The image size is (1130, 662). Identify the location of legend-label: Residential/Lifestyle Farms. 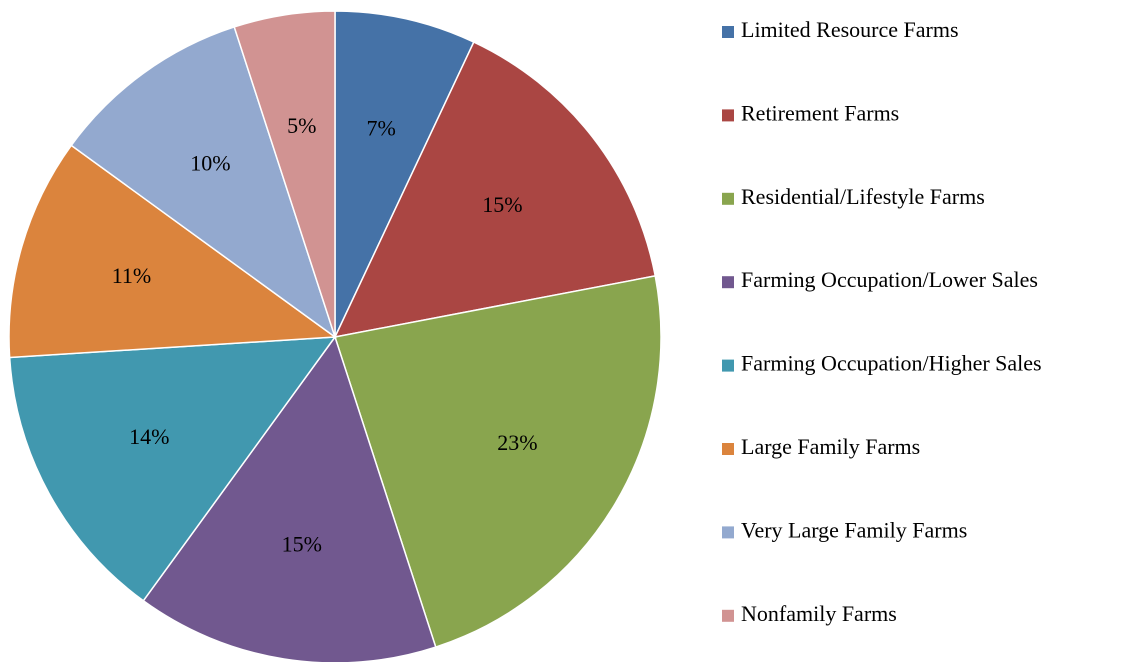
(863, 196).